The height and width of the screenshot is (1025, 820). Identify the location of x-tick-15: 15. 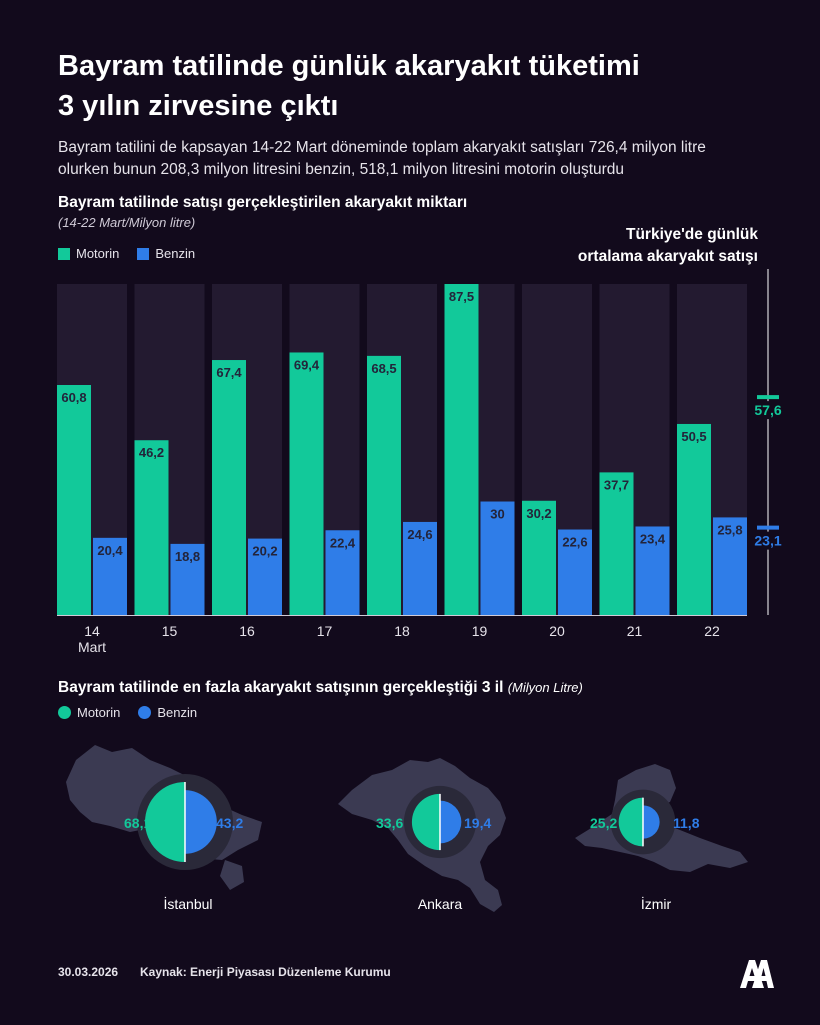
(170, 631).